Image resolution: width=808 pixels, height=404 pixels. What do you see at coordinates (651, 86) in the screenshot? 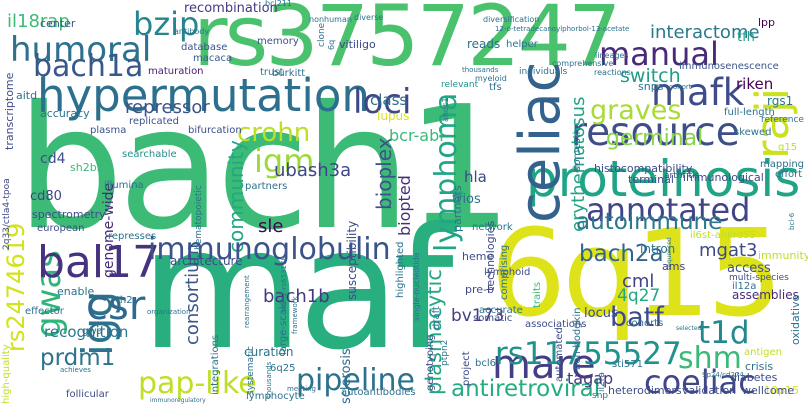
I see `word-snps: snps` at bounding box center [651, 86].